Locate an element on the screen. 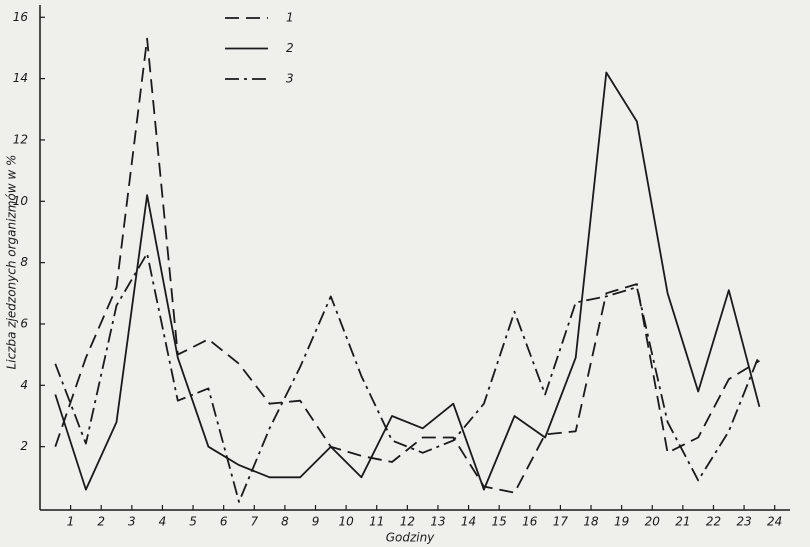  legend-label: 3 is located at coordinates (290, 79).